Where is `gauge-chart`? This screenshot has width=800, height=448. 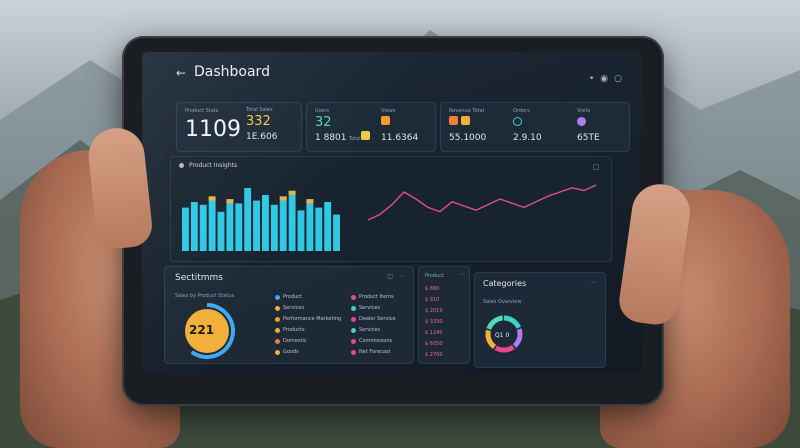
gauge-chart is located at coordinates (210, 331).